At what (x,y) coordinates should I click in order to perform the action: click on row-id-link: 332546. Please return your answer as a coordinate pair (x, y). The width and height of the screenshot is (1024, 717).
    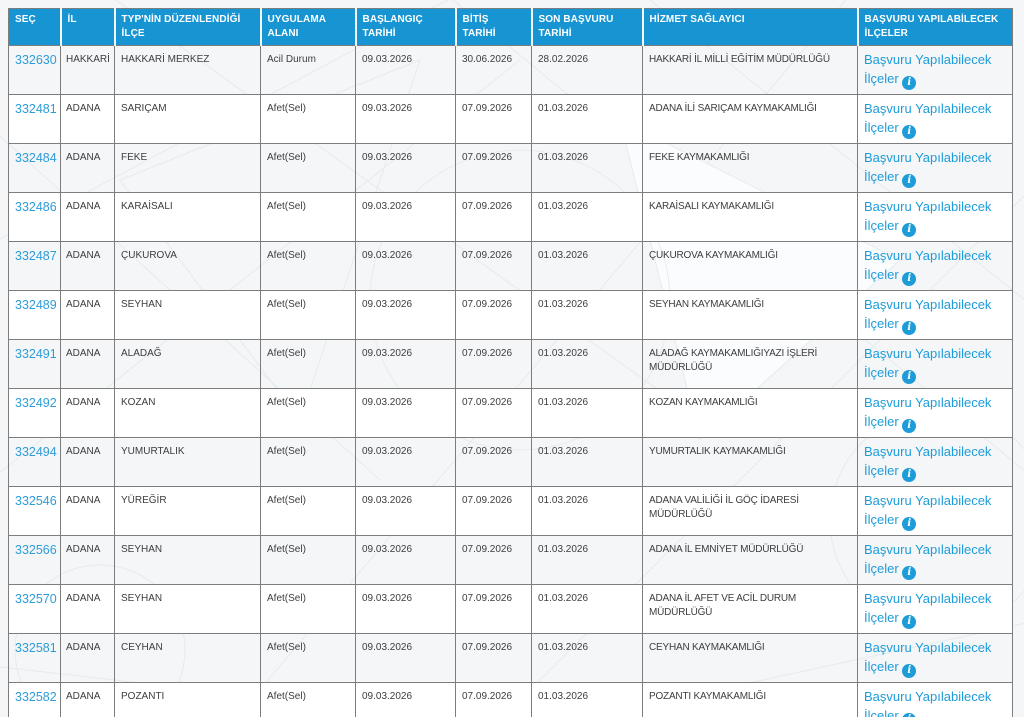
    Looking at the image, I should click on (36, 501).